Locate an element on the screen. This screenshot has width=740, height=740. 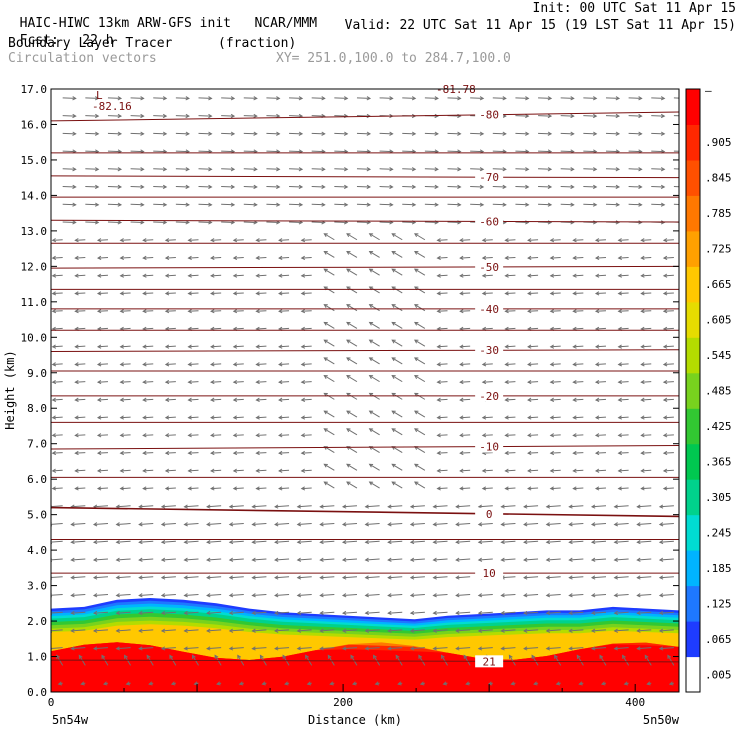
fcst-label: Fcst: is located at coordinates (39, 40).